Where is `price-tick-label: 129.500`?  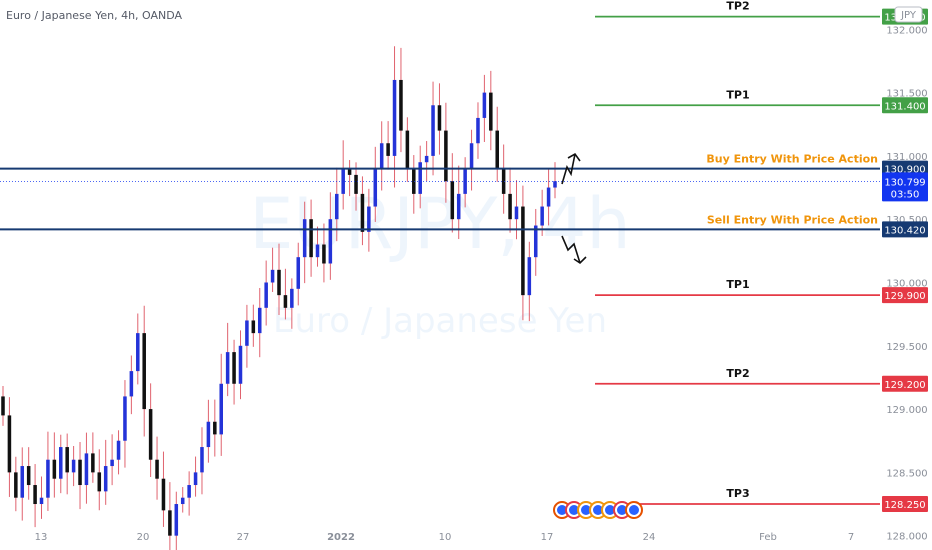 price-tick-label: 129.500 is located at coordinates (906, 347).